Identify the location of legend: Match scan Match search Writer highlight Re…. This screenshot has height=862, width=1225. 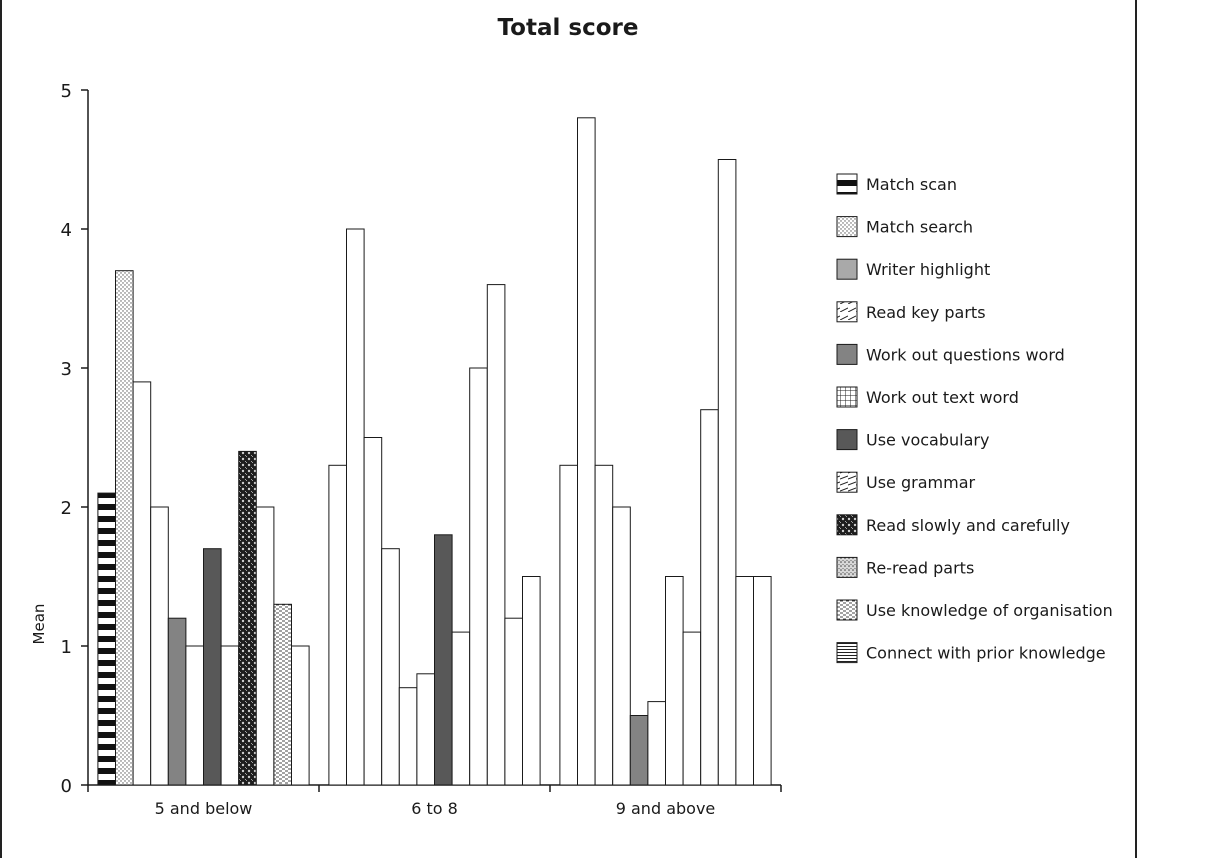
(974, 418).